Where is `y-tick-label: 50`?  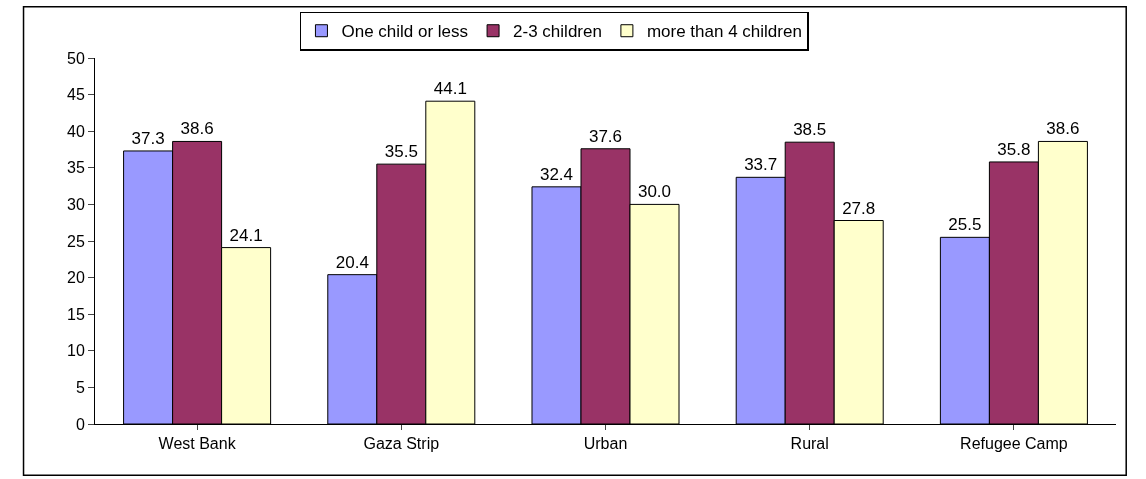
y-tick-label: 50 is located at coordinates (76, 58).